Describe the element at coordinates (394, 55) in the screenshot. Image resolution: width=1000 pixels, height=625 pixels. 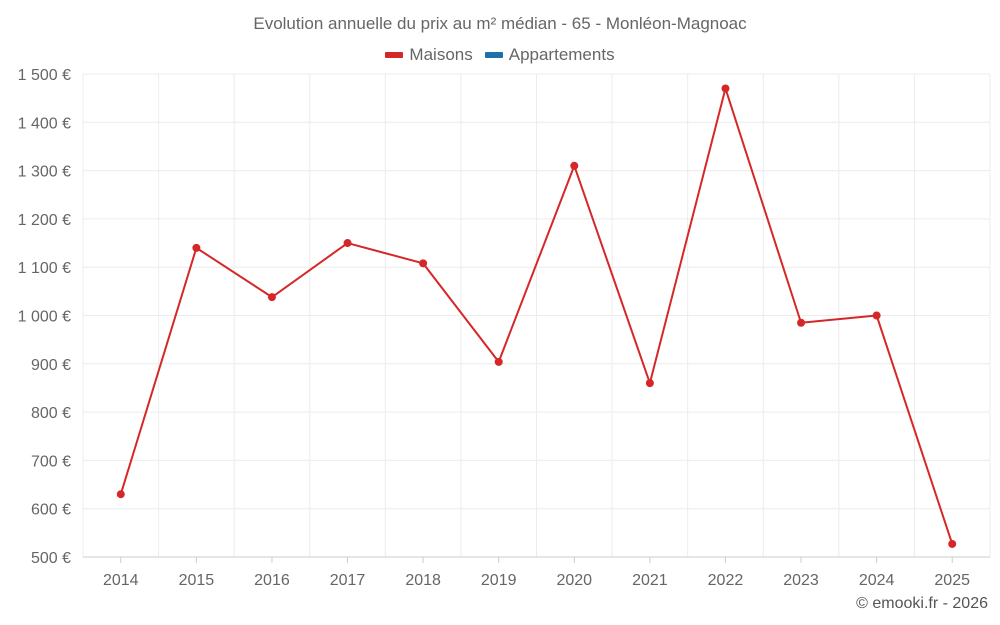
I see `legend-swatch-maisons` at that location.